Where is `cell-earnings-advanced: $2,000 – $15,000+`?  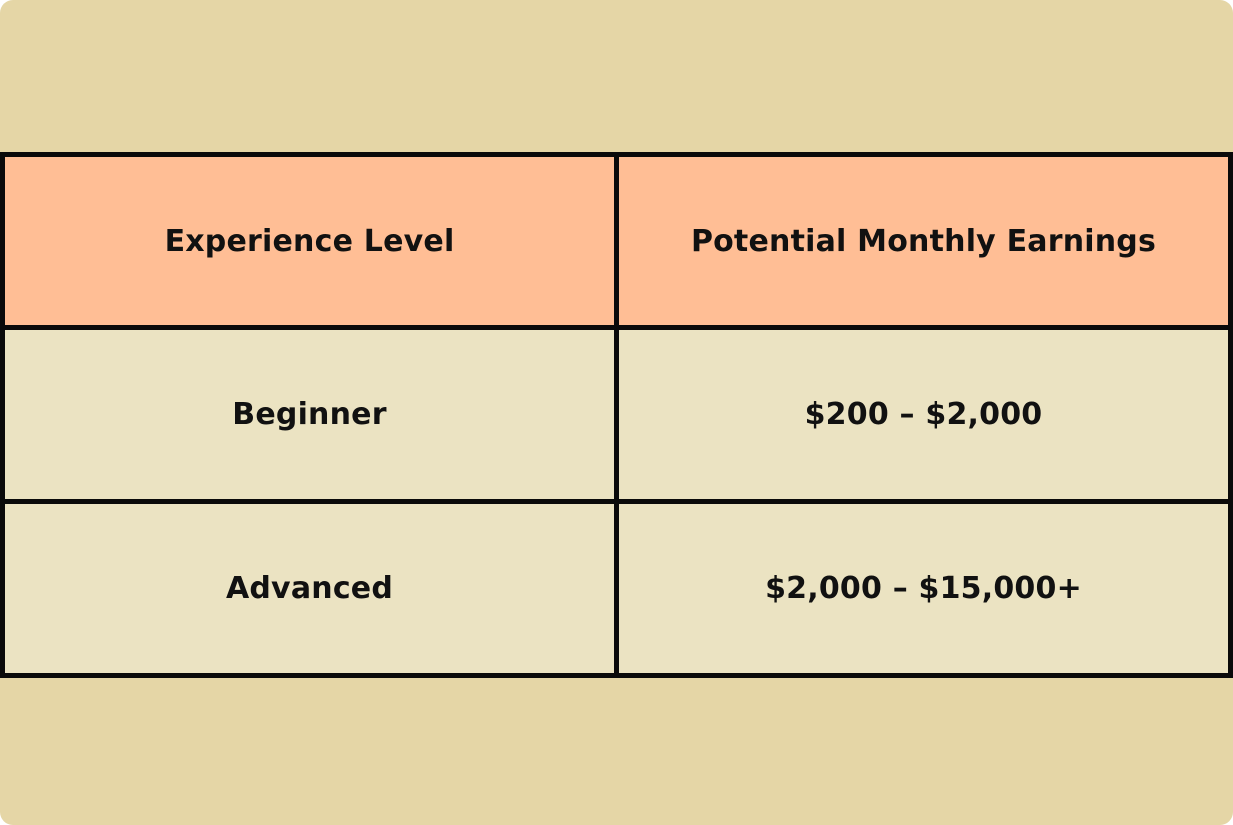
cell-earnings-advanced: $2,000 – $15,000+ is located at coordinates (923, 588).